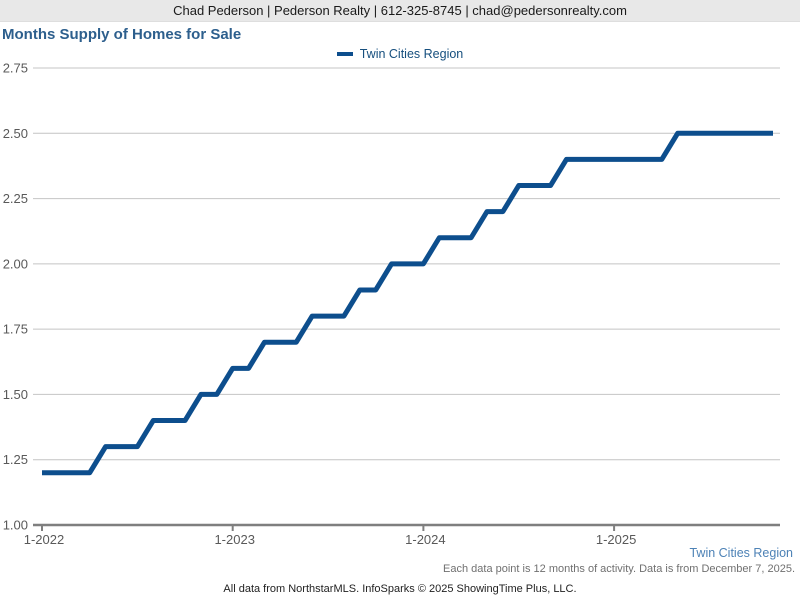 This screenshot has height=600, width=800. What do you see at coordinates (15, 394) in the screenshot?
I see `y-axis-tick-label: 1.50` at bounding box center [15, 394].